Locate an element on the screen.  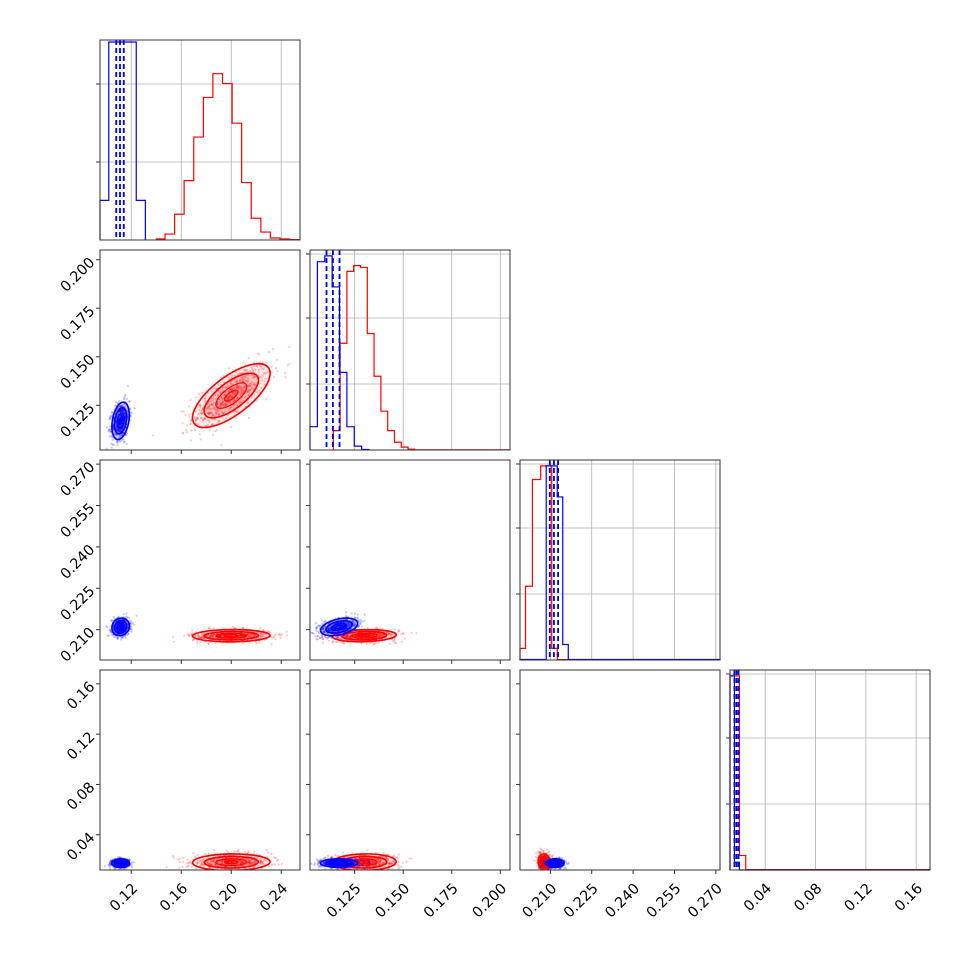
red-contour is located at coordinates (231, 862).